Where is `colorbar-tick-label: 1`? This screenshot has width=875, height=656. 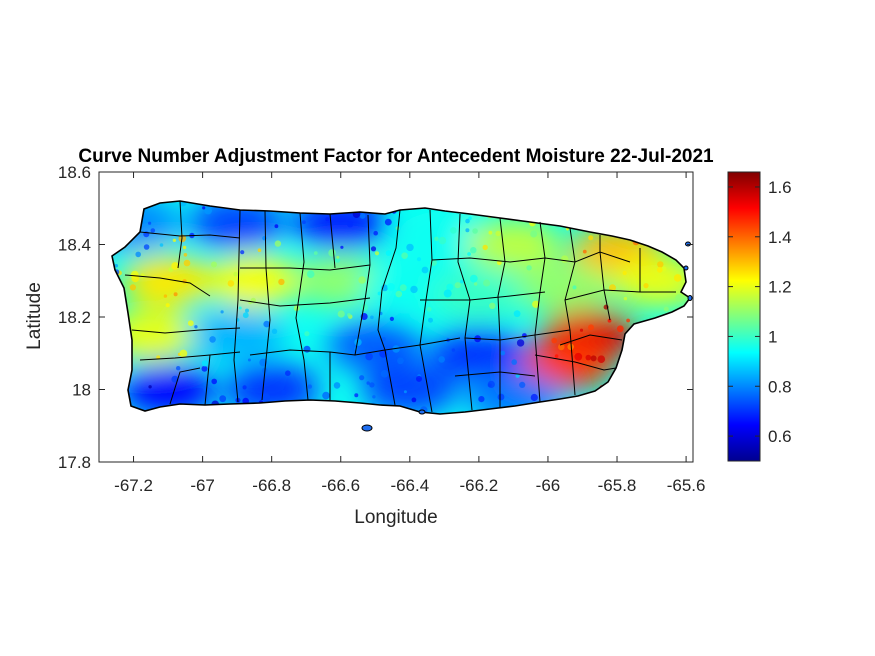 colorbar-tick-label: 1 is located at coordinates (772, 336).